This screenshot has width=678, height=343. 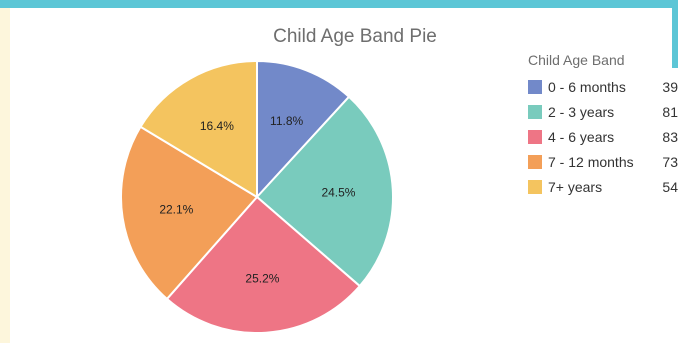 I want to click on pie-slice-4-6-years, so click(x=263, y=264).